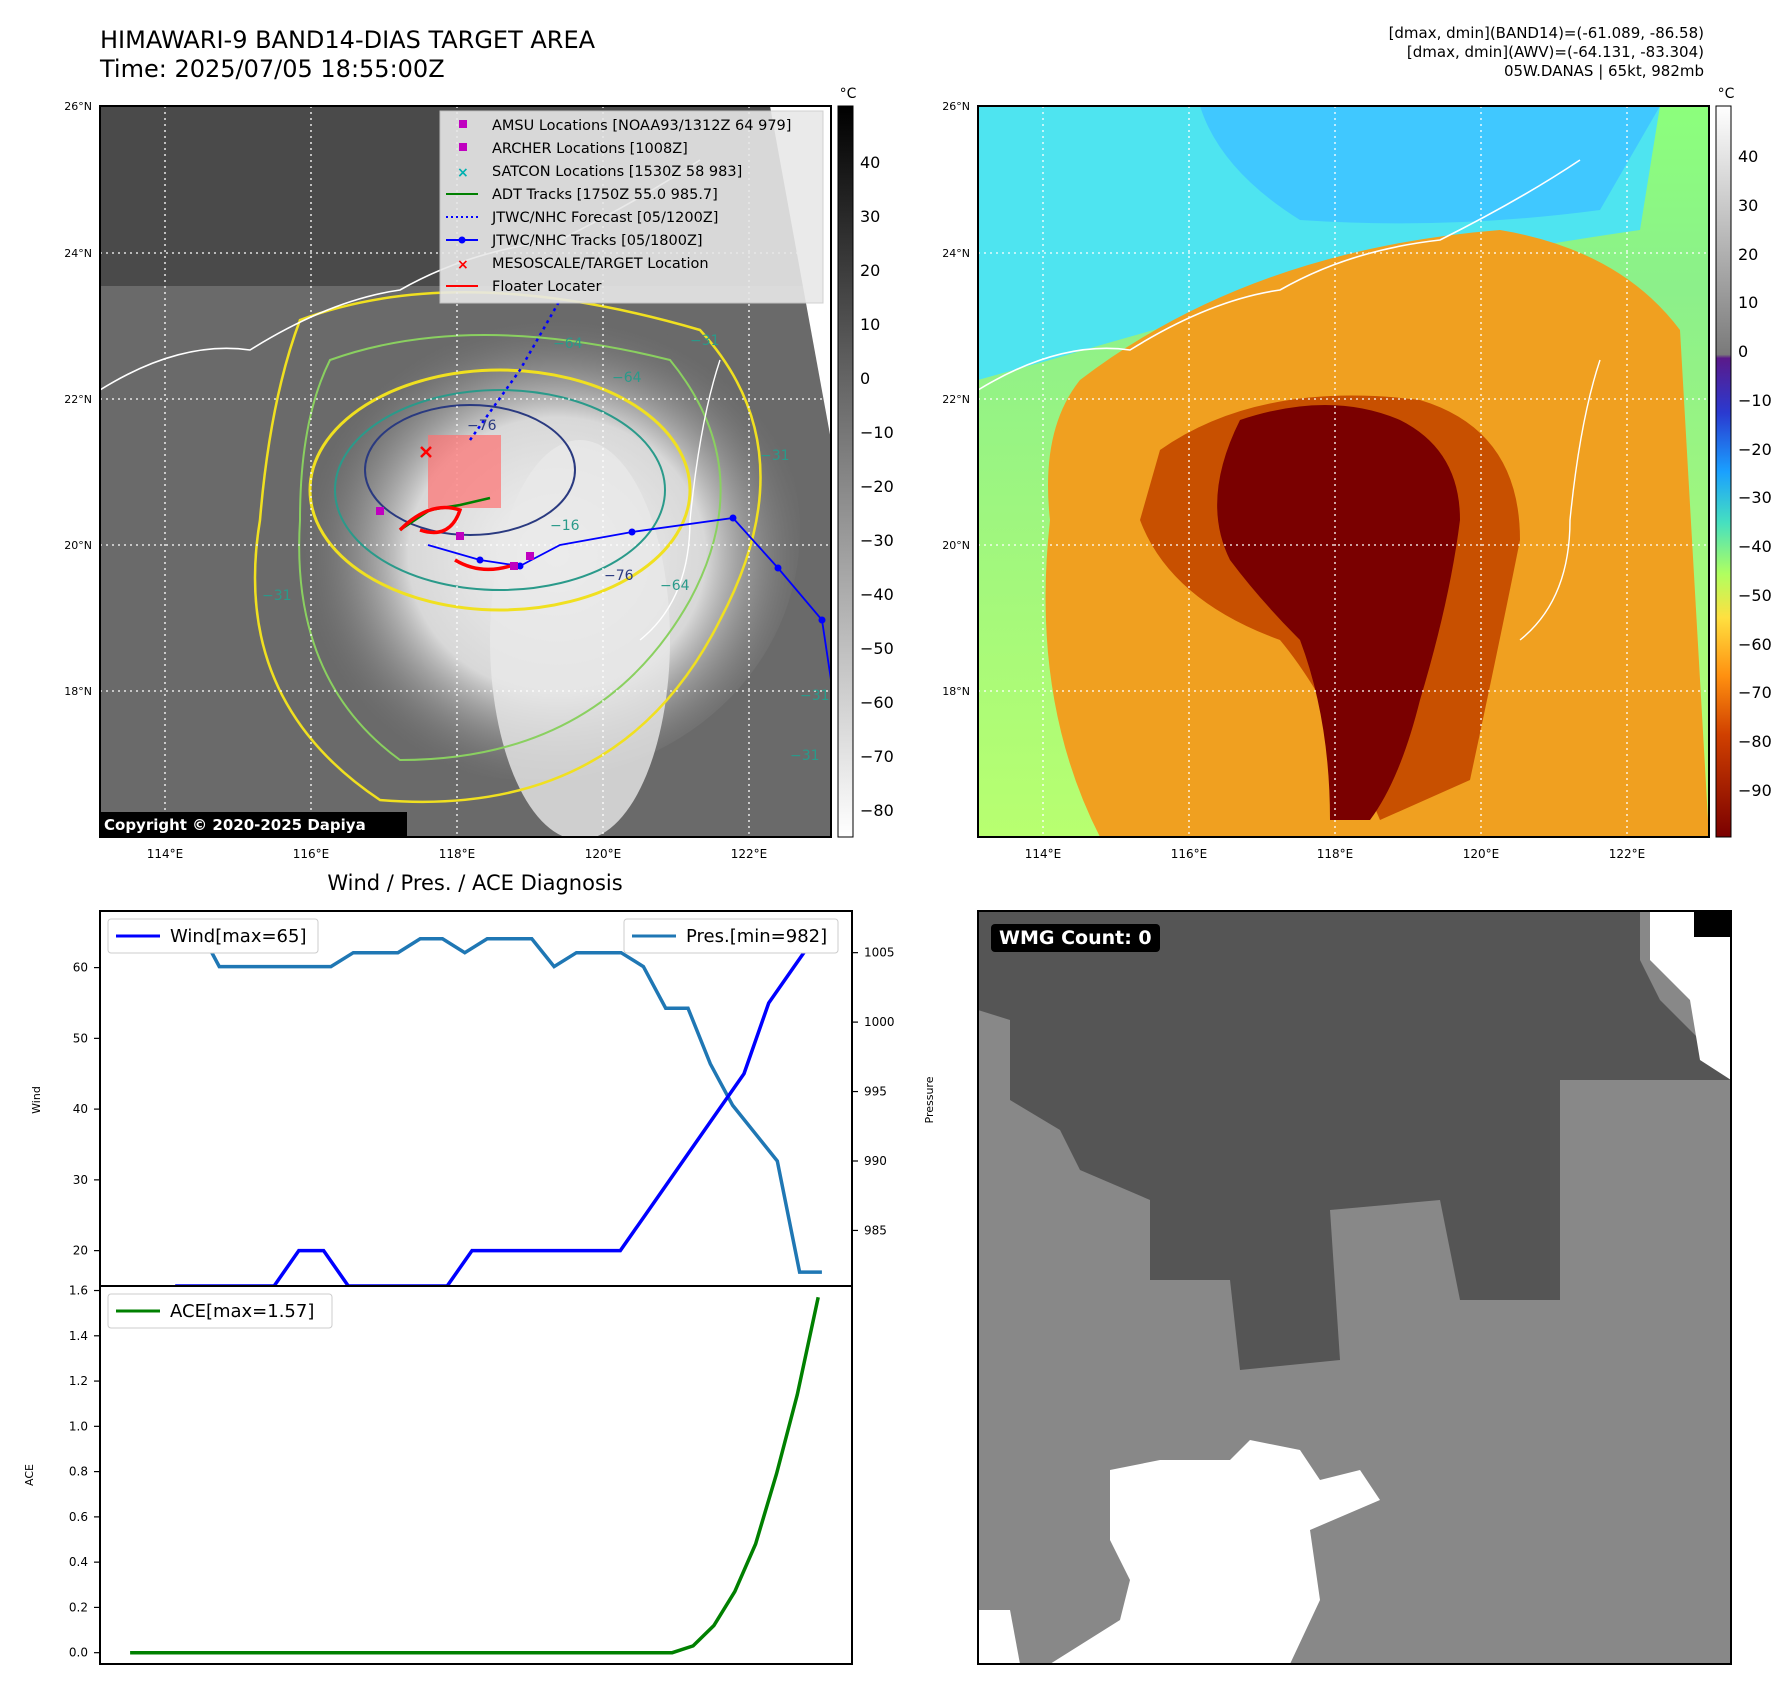 The image size is (1792, 1694). I want to click on wind-axis-label: Wind, so click(36, 1100).